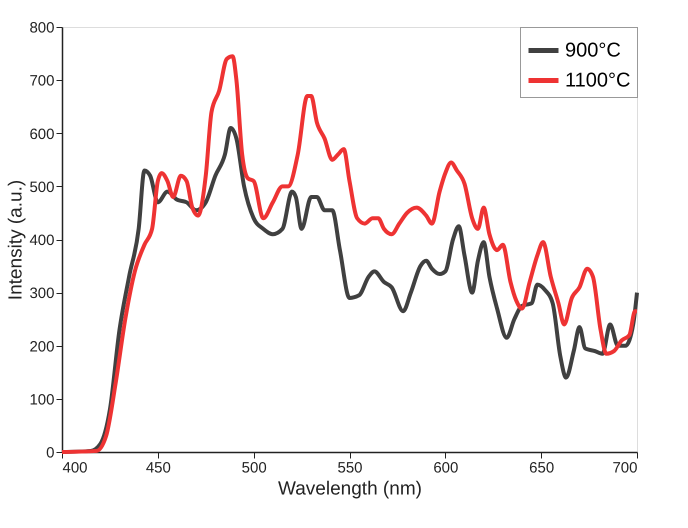 The image size is (688, 528). What do you see at coordinates (41, 399) in the screenshot?
I see `y-tick-label: 100` at bounding box center [41, 399].